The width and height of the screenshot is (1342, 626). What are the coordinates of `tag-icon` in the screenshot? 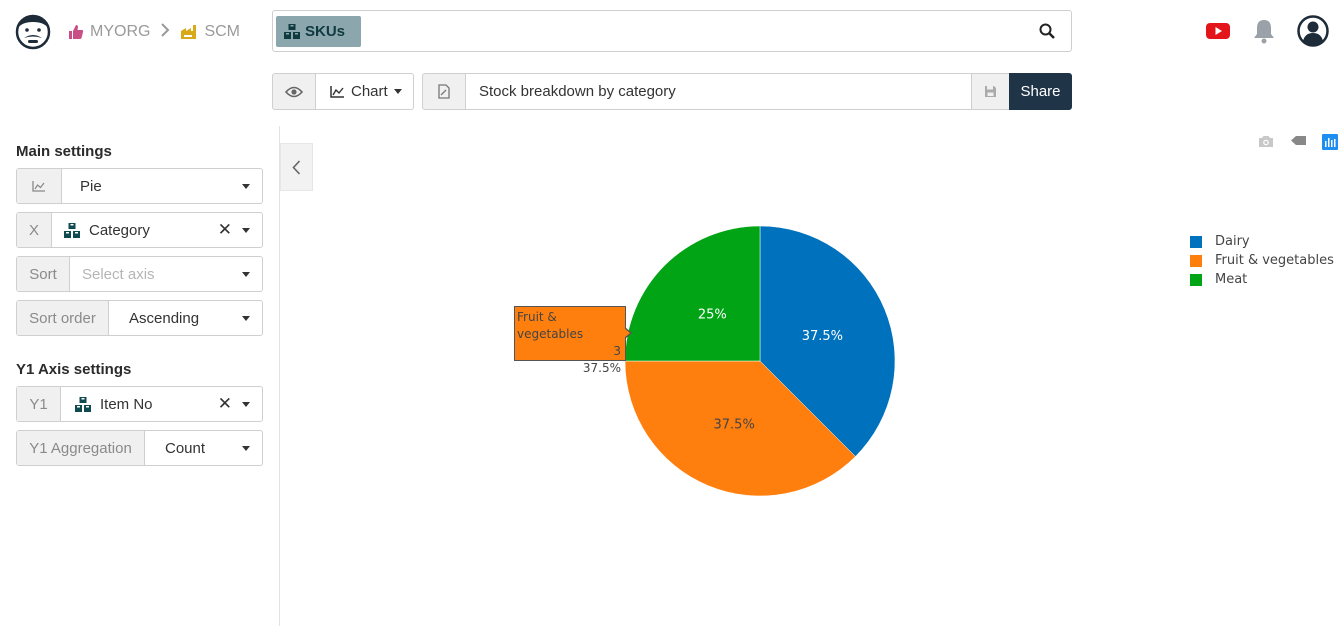 It's located at (1298, 142).